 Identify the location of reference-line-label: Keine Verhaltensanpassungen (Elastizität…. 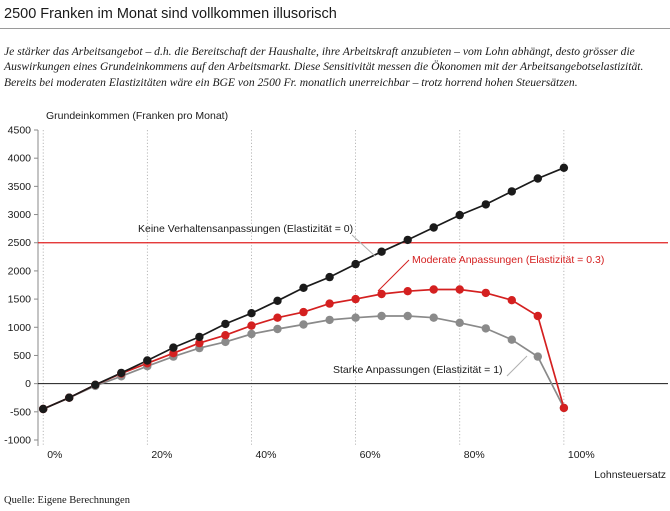
(245, 229).